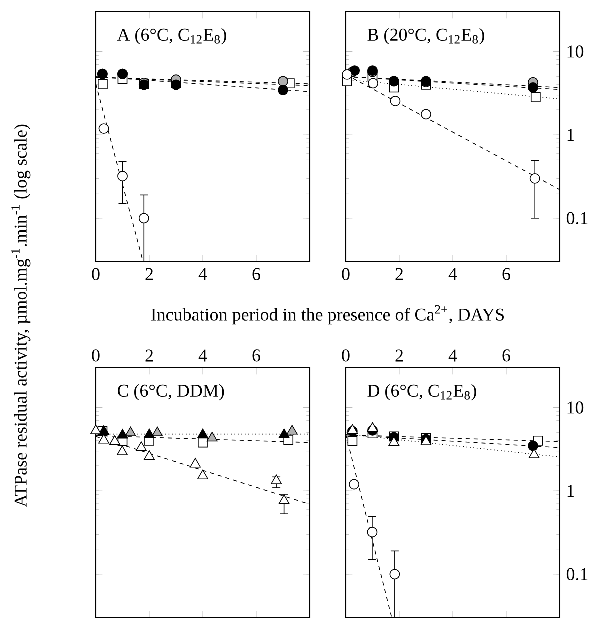 This screenshot has width=600, height=619. What do you see at coordinates (171, 392) in the screenshot?
I see `text: C (6°C, DDM)` at bounding box center [171, 392].